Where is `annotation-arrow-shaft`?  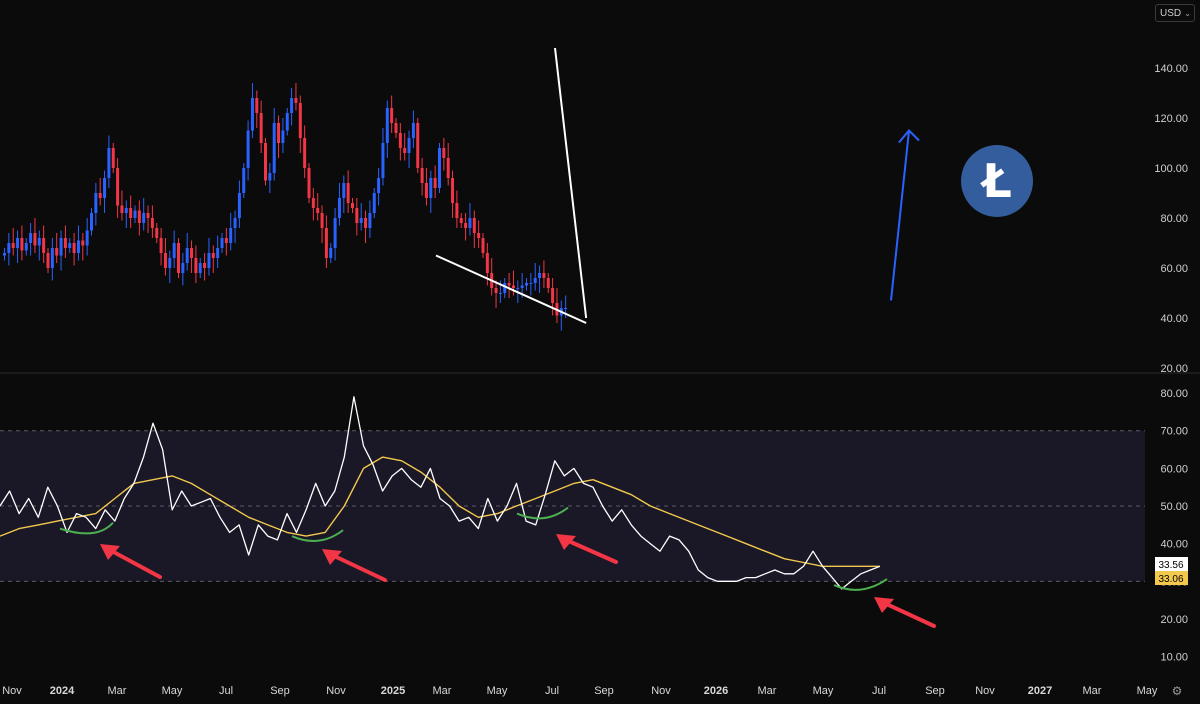 annotation-arrow-shaft is located at coordinates (357, 567).